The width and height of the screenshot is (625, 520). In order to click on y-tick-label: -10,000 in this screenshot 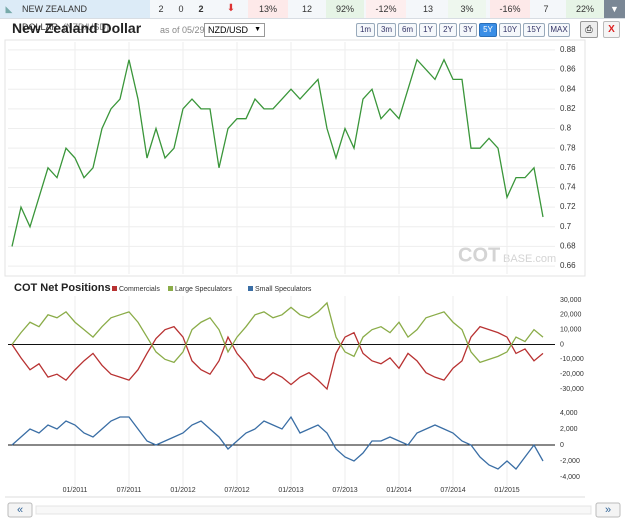, I will do `click(572, 359)`.